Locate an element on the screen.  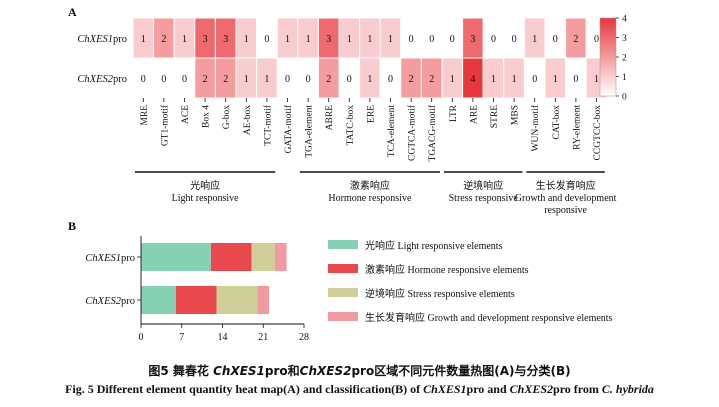
group-label-en: responsive is located at coordinates (565, 210).